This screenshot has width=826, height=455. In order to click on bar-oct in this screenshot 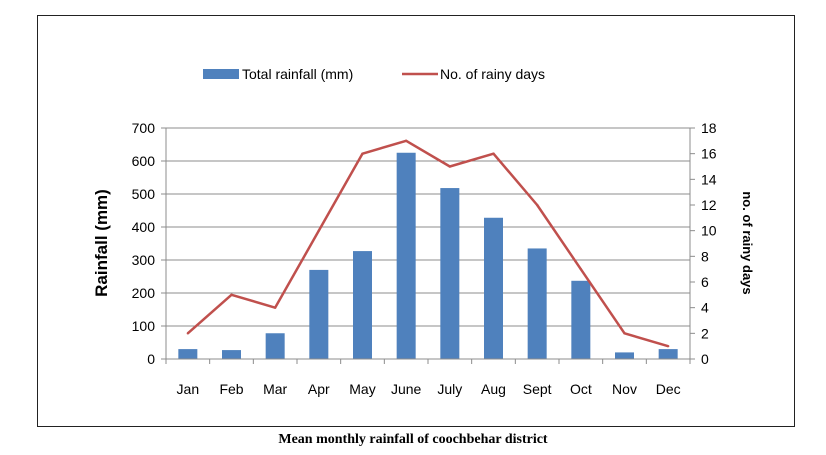, I will do `click(581, 319)`.